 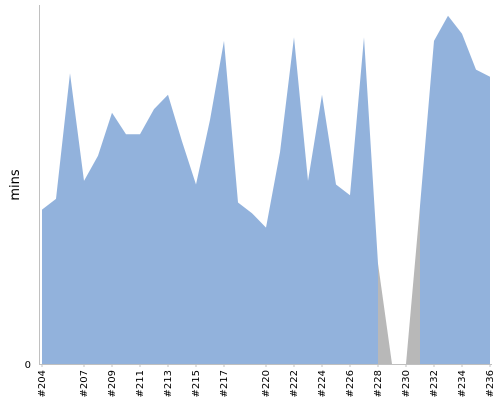 I want to click on y-axis-label: mins, so click(x=15, y=185).